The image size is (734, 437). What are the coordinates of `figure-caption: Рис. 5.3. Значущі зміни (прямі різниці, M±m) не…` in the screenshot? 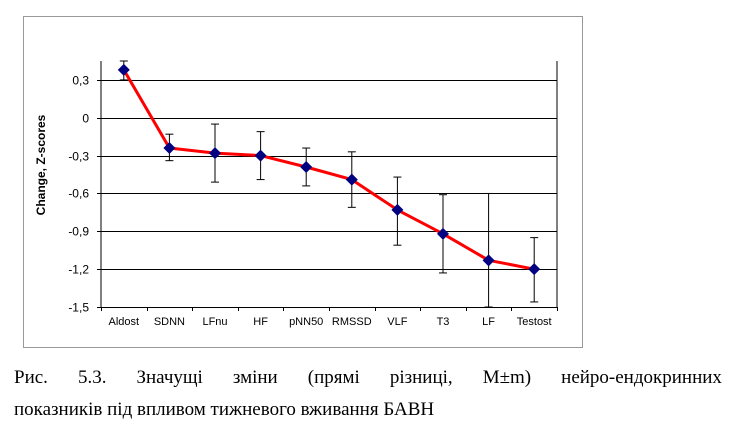 It's located at (368, 394).